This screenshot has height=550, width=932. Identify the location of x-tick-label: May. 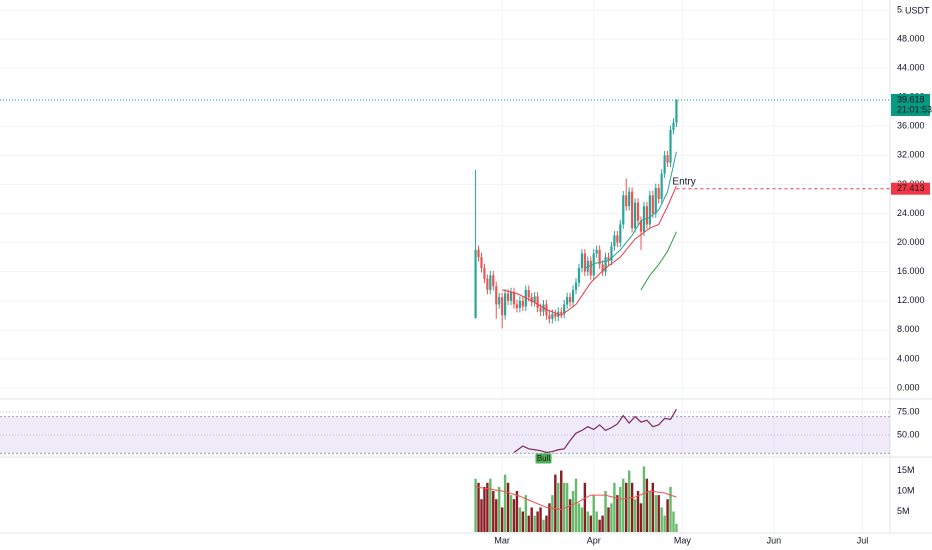
(683, 540).